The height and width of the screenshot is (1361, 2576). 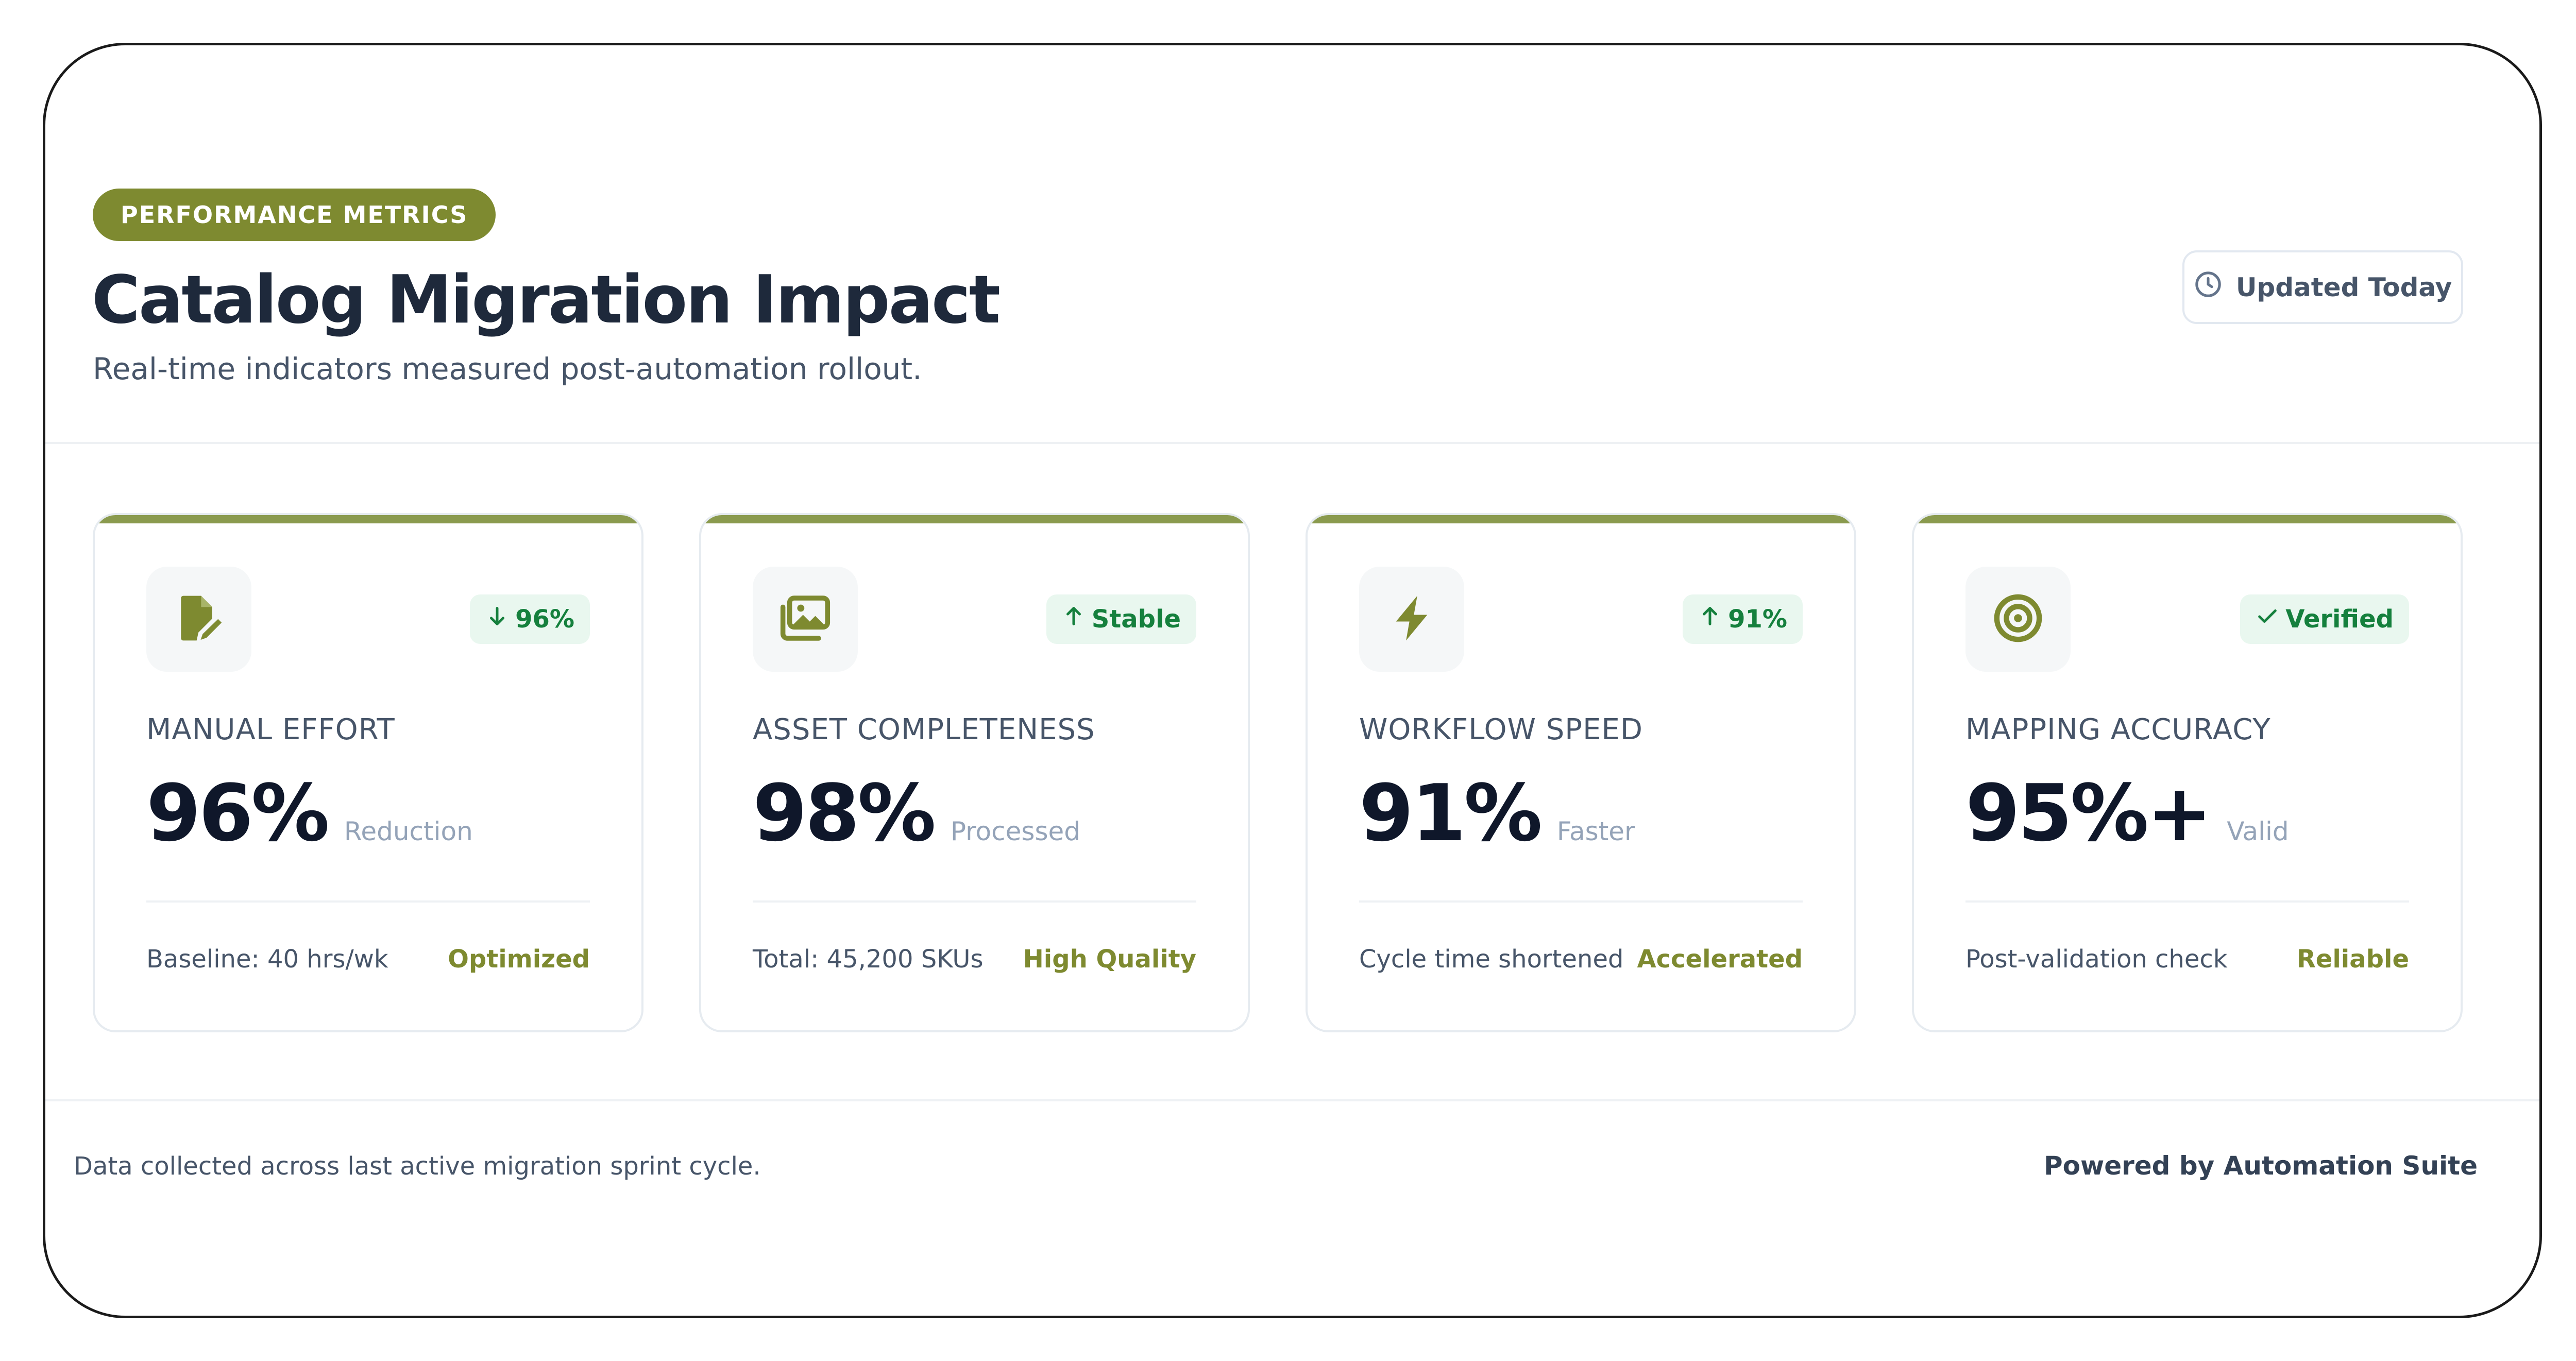 I want to click on section-pill-label: PERFORMANCE METRICS, so click(x=294, y=215).